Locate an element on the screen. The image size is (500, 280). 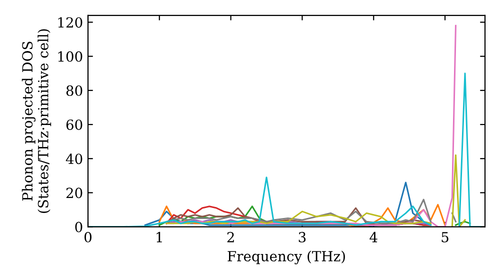
y-axis-title: Phonon projected DOS (States/THz·primitive cell) is located at coordinates (37, 121).